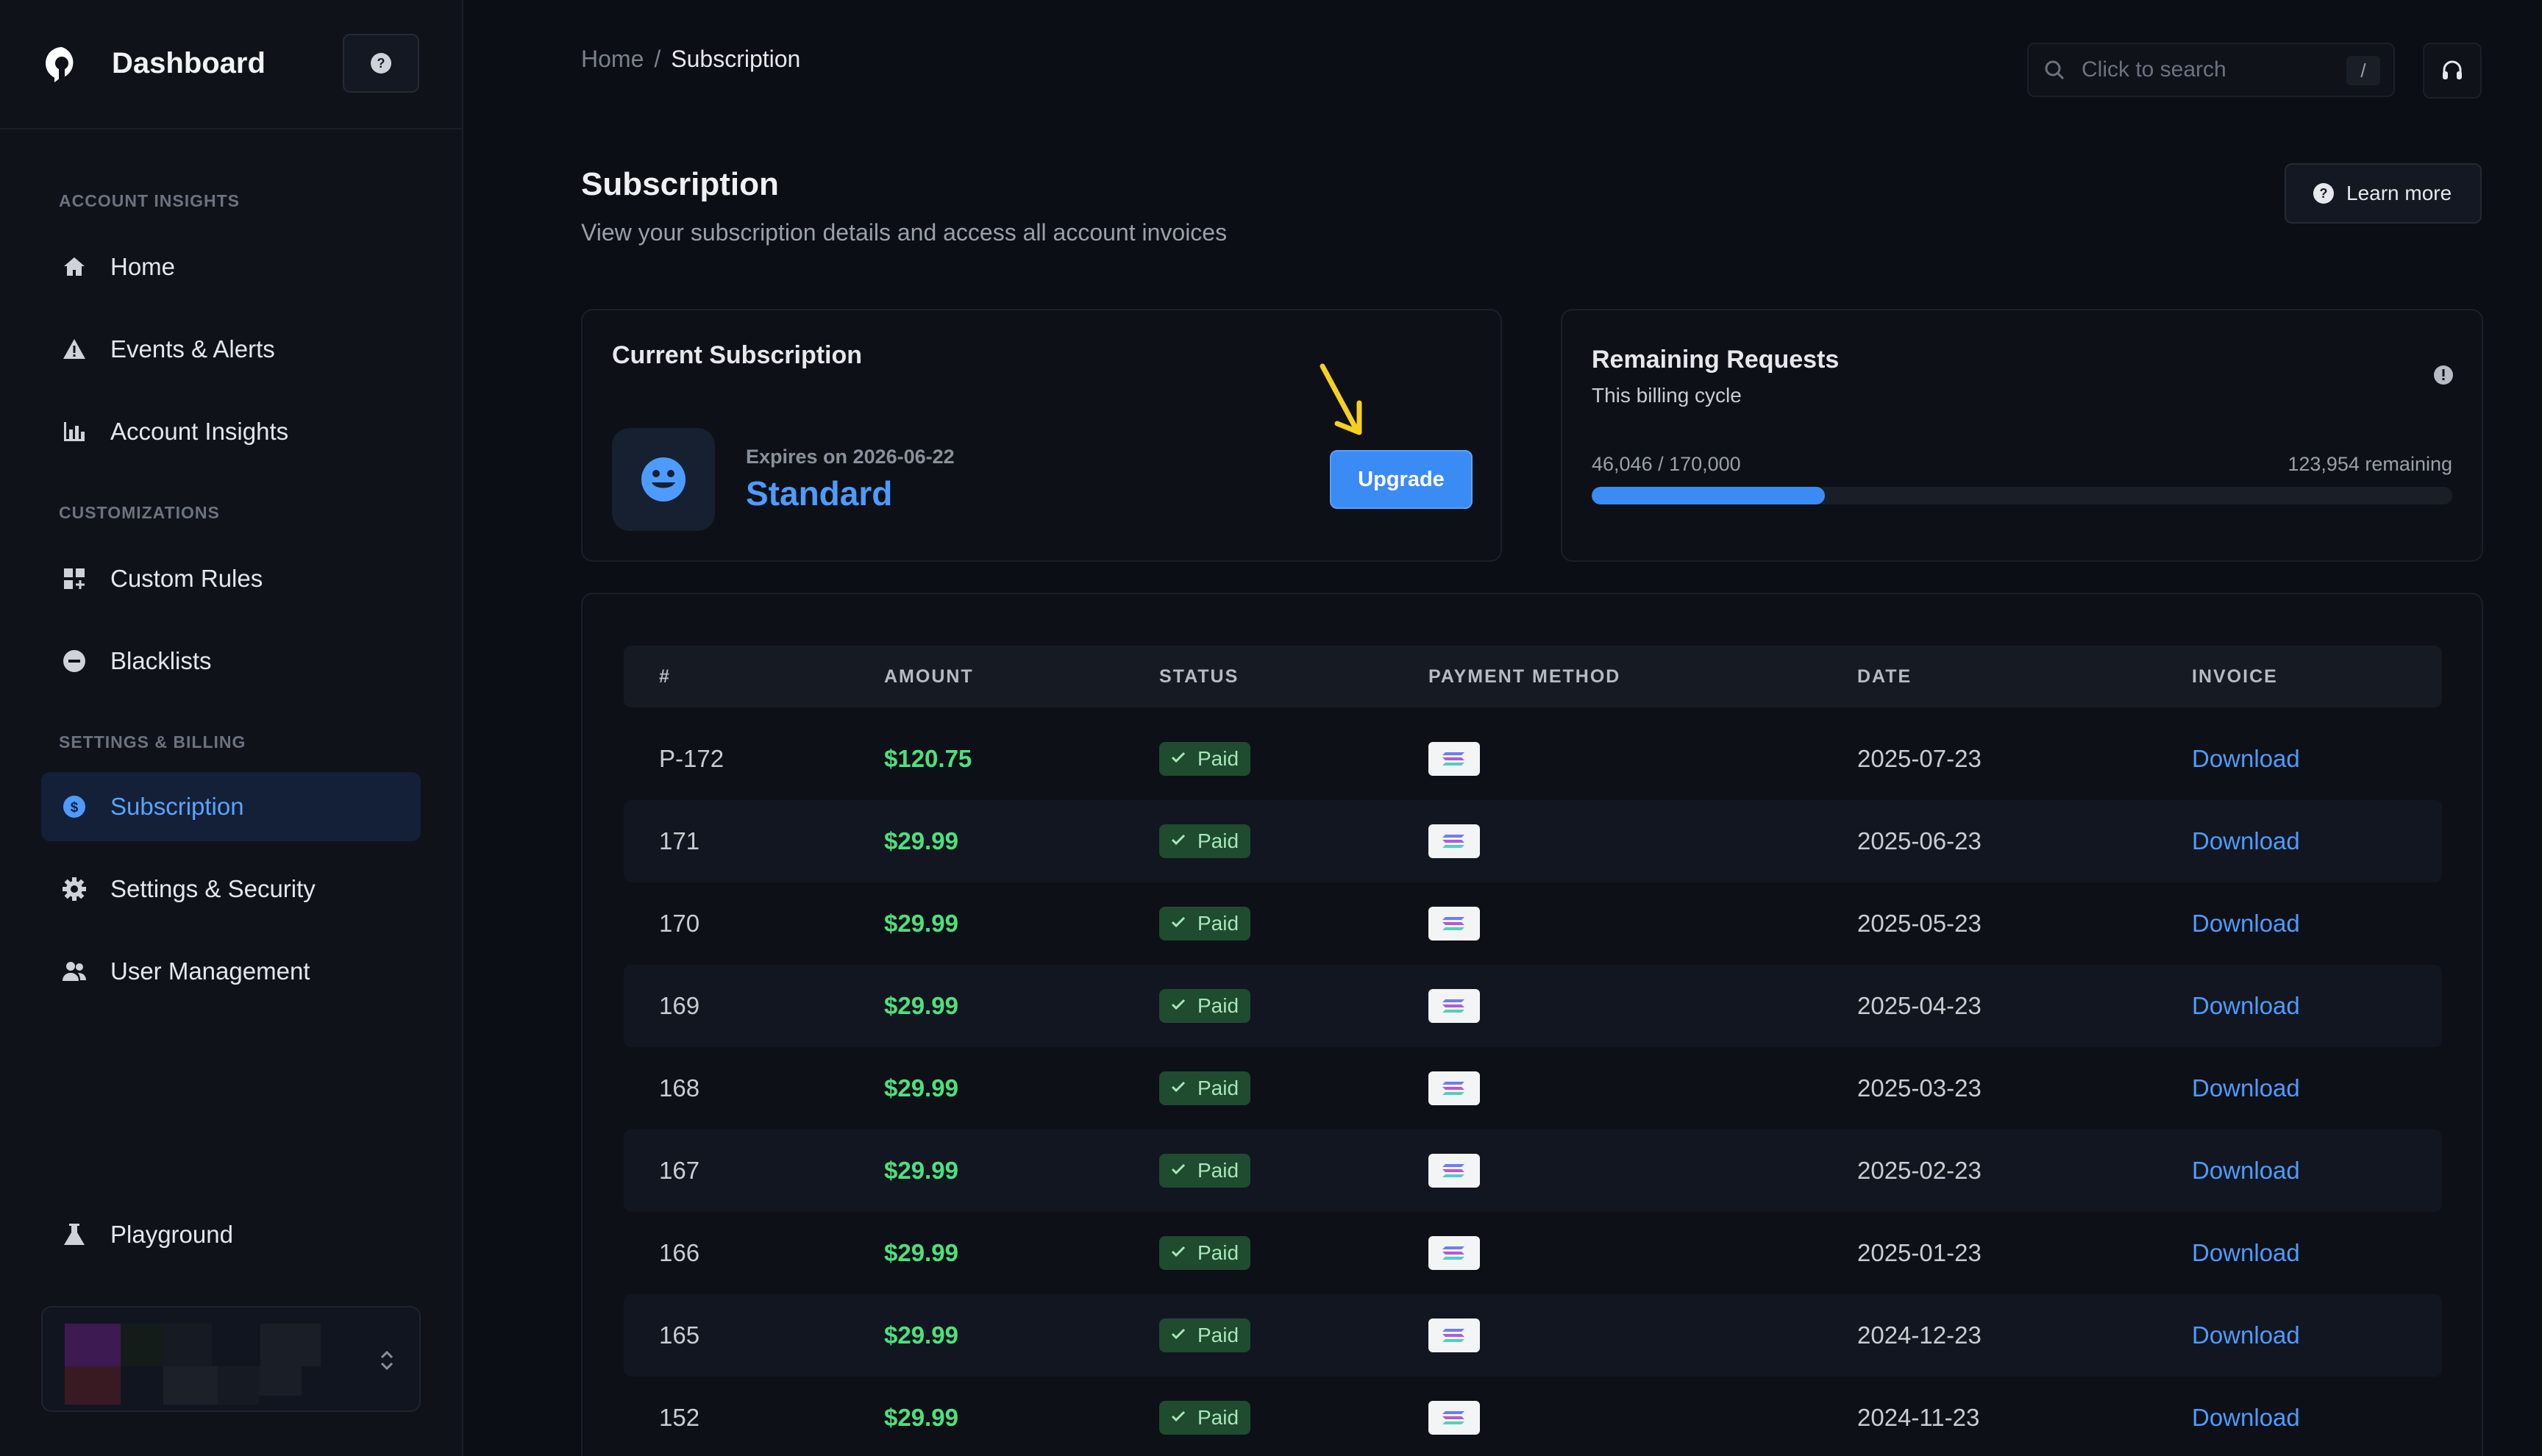 The height and width of the screenshot is (1456, 2542). What do you see at coordinates (820, 493) in the screenshot?
I see `plan-name: Standard` at bounding box center [820, 493].